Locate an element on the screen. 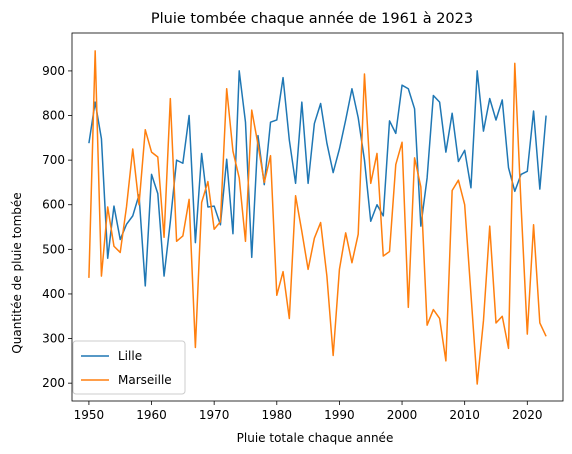  y-tick-label: 200 is located at coordinates (53, 383).